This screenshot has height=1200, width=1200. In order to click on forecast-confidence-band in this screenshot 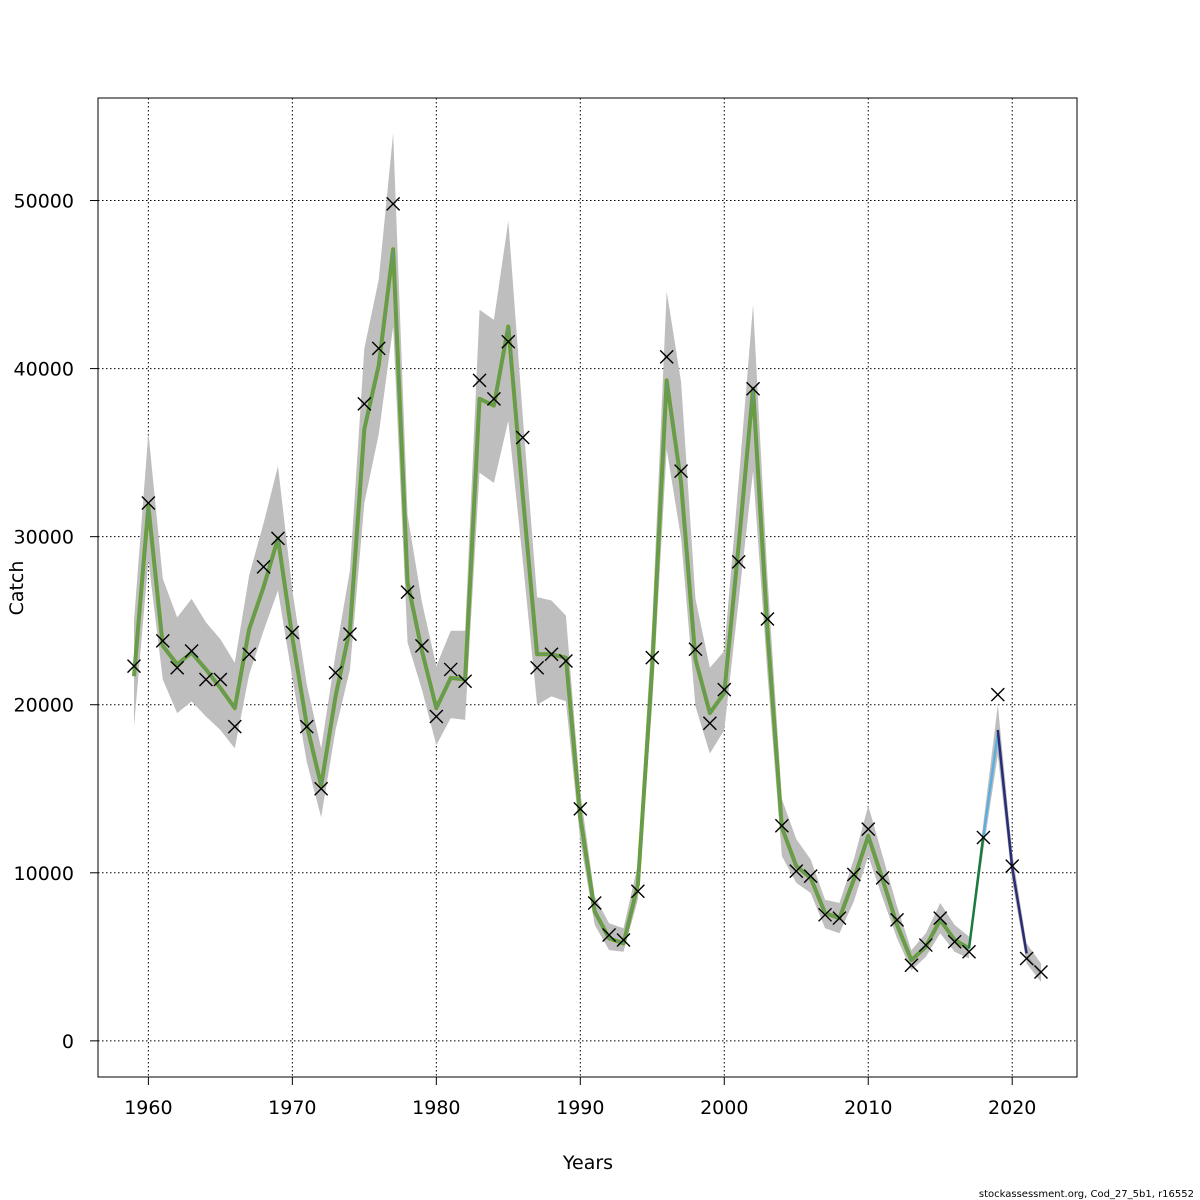, I will do `click(1005, 843)`.